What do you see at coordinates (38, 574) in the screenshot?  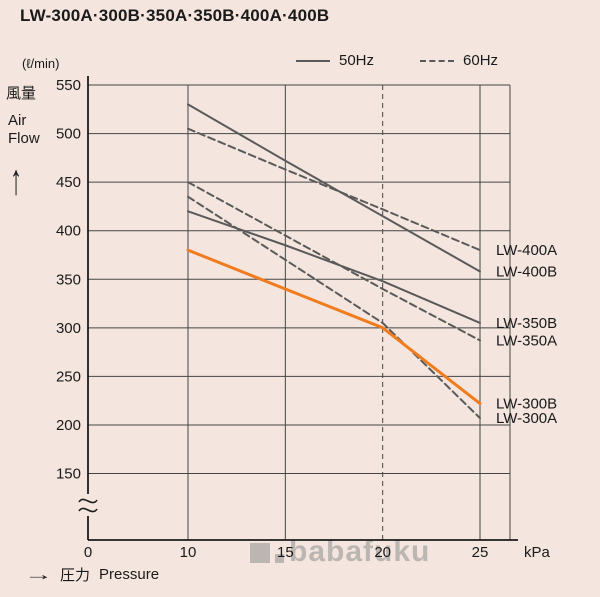 I see `right-arrow-icon: →` at bounding box center [38, 574].